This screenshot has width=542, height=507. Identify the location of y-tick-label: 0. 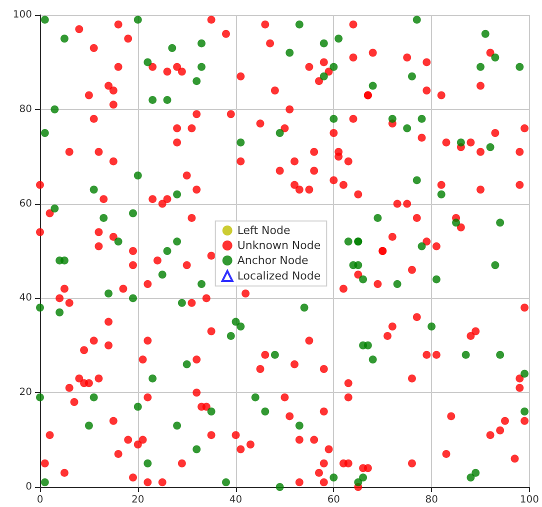
(29, 487).